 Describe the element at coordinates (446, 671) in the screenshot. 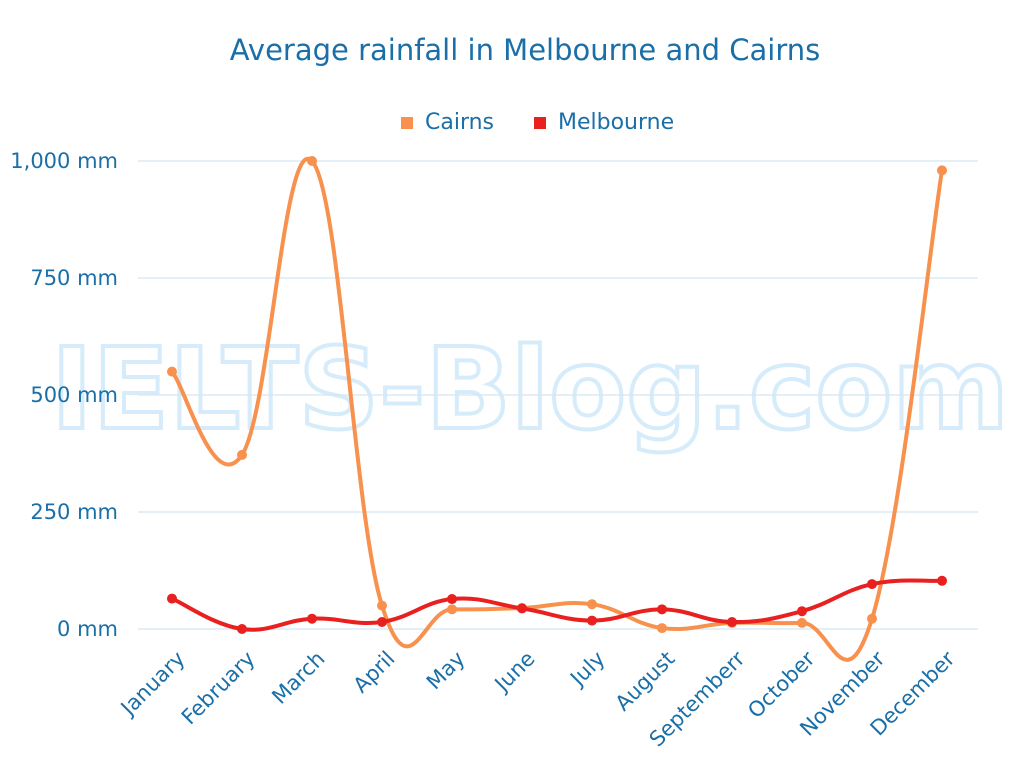

I see `x-tick-label: May` at that location.